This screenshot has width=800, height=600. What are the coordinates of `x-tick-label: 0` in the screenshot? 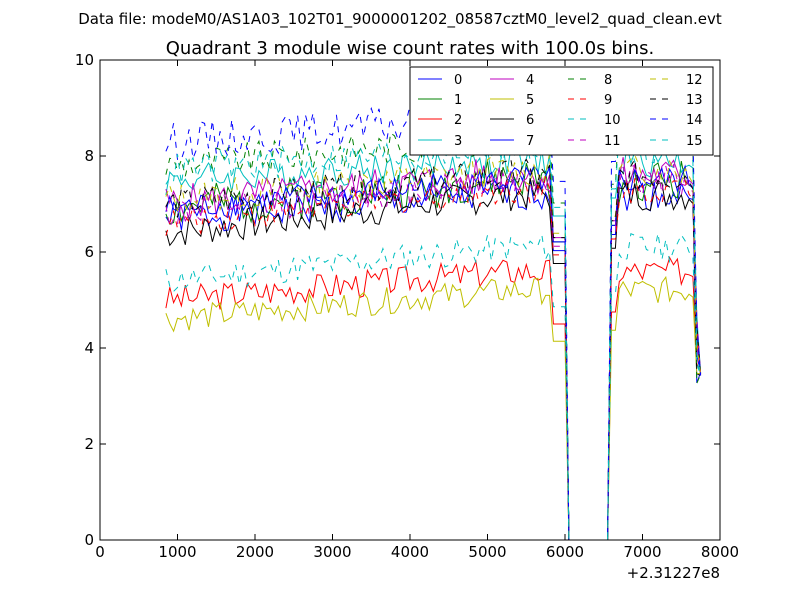 It's located at (100, 552).